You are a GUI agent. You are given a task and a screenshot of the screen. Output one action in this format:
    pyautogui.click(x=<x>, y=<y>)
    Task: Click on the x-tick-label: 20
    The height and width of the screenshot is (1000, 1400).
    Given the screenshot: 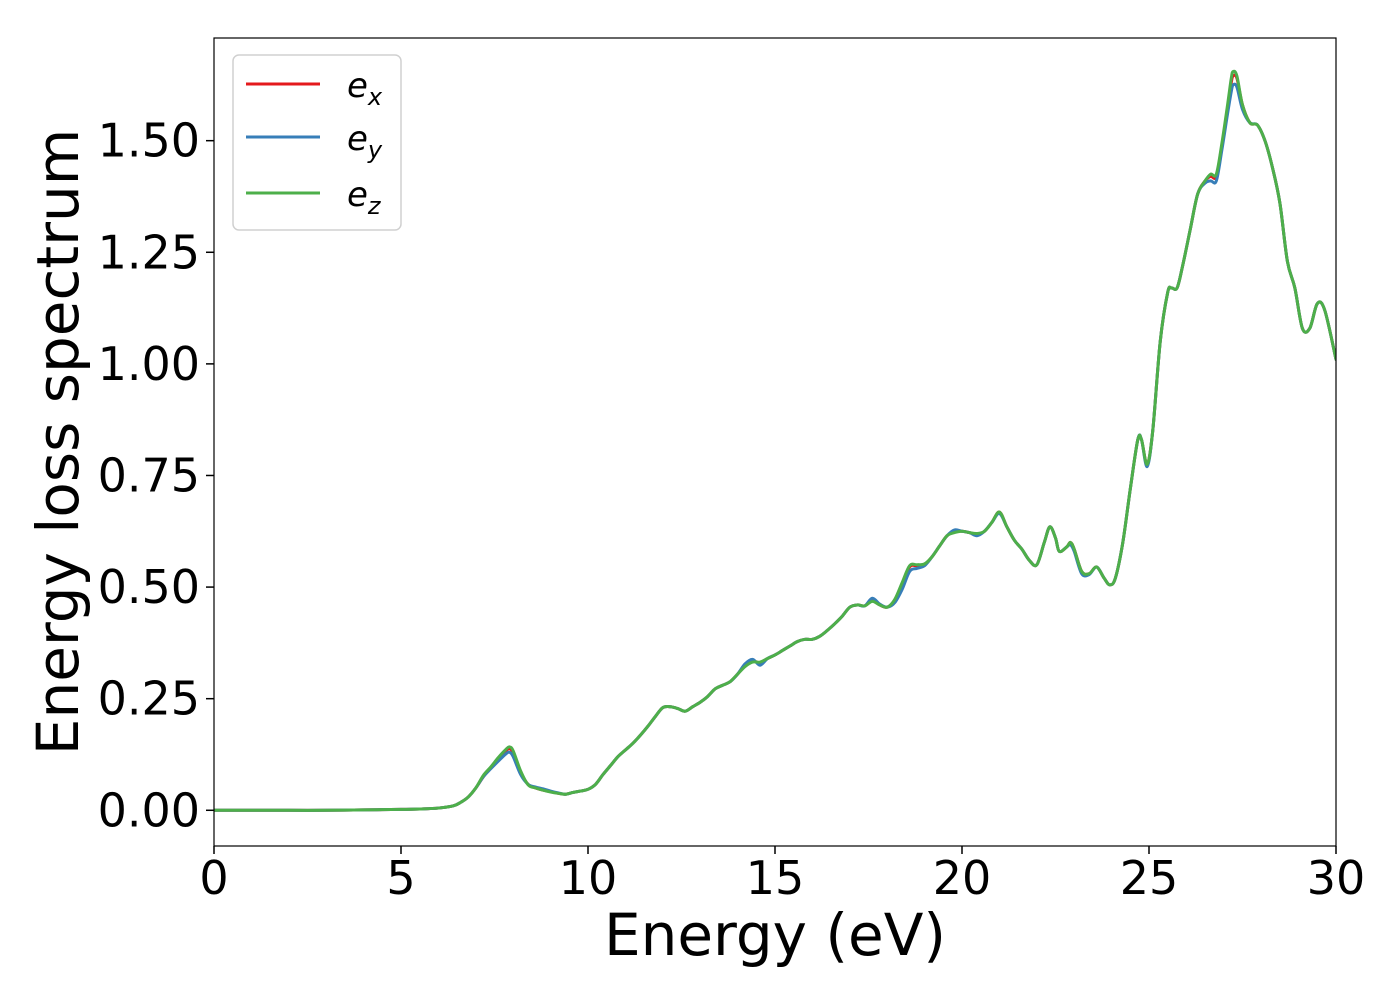 What is the action you would take?
    pyautogui.click(x=962, y=878)
    